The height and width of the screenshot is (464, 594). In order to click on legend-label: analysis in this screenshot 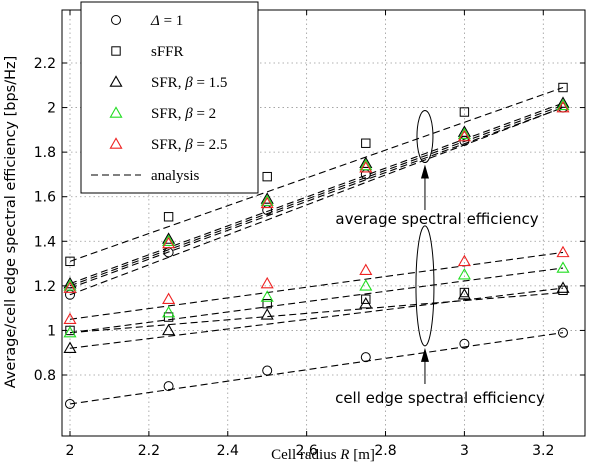, I will do `click(175, 176)`.